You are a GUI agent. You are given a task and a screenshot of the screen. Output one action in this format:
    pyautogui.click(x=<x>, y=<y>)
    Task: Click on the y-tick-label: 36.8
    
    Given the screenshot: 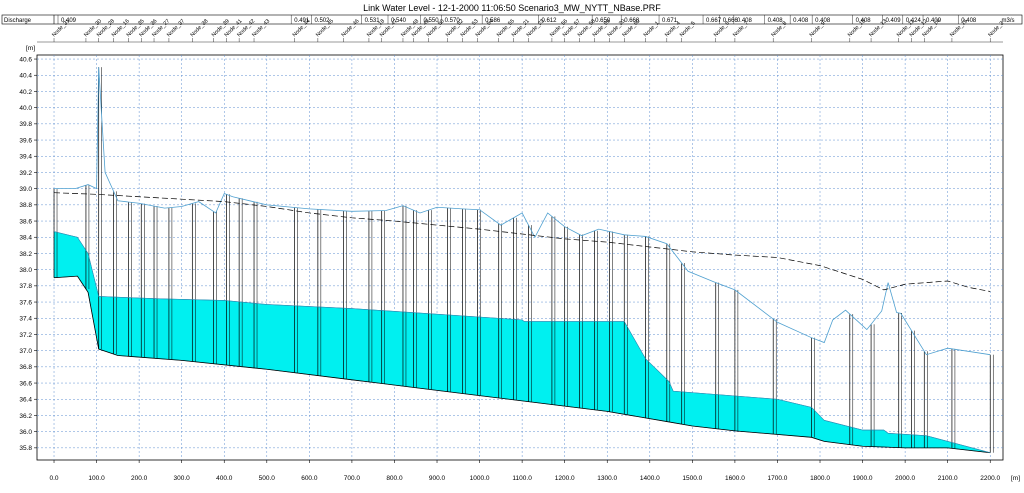 What is the action you would take?
    pyautogui.click(x=25, y=367)
    